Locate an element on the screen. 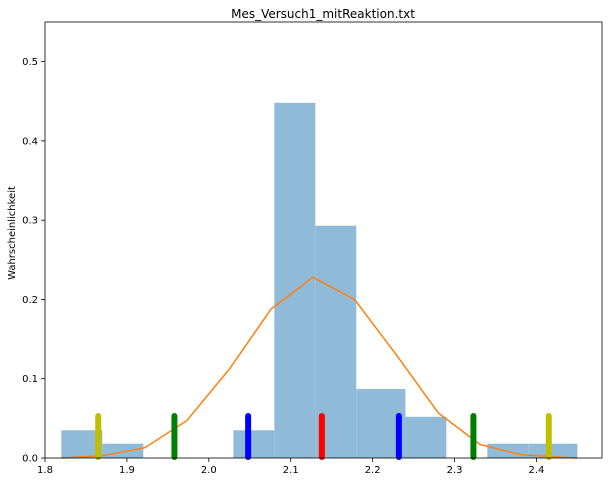 Image resolution: width=609 pixels, height=482 pixels. y-tick-label-5: 0.5 is located at coordinates (30, 62).